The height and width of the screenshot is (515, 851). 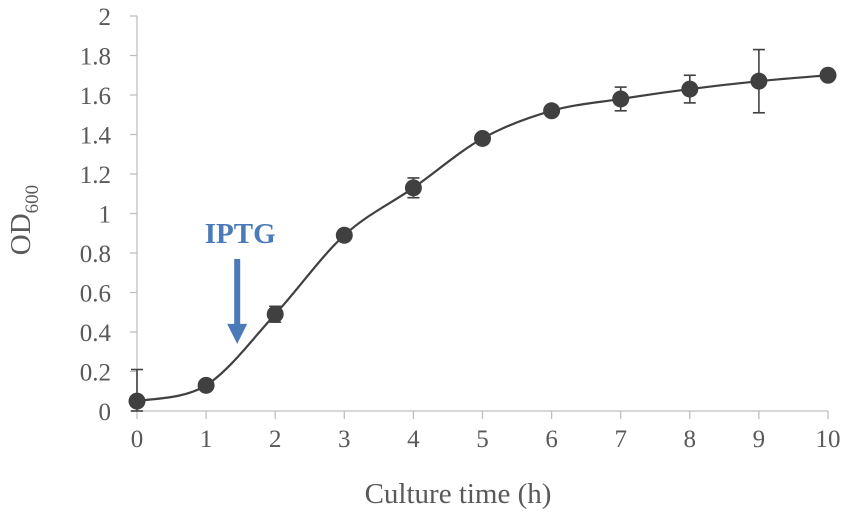 What do you see at coordinates (95, 57) in the screenshot?
I see `y-tick-label: 1.8` at bounding box center [95, 57].